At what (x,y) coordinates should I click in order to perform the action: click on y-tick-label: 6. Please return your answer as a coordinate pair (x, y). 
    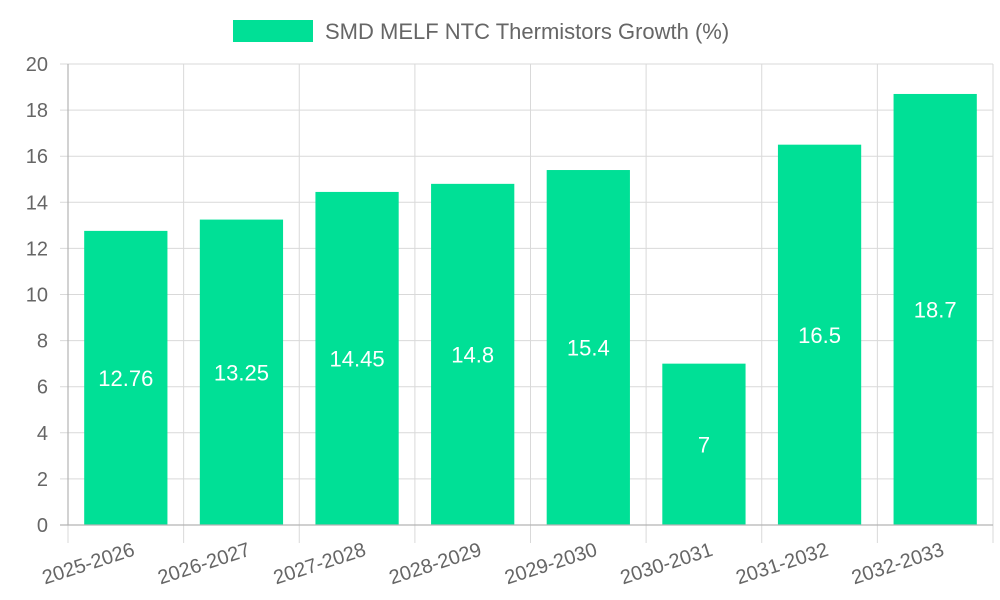
    Looking at the image, I should click on (42, 388).